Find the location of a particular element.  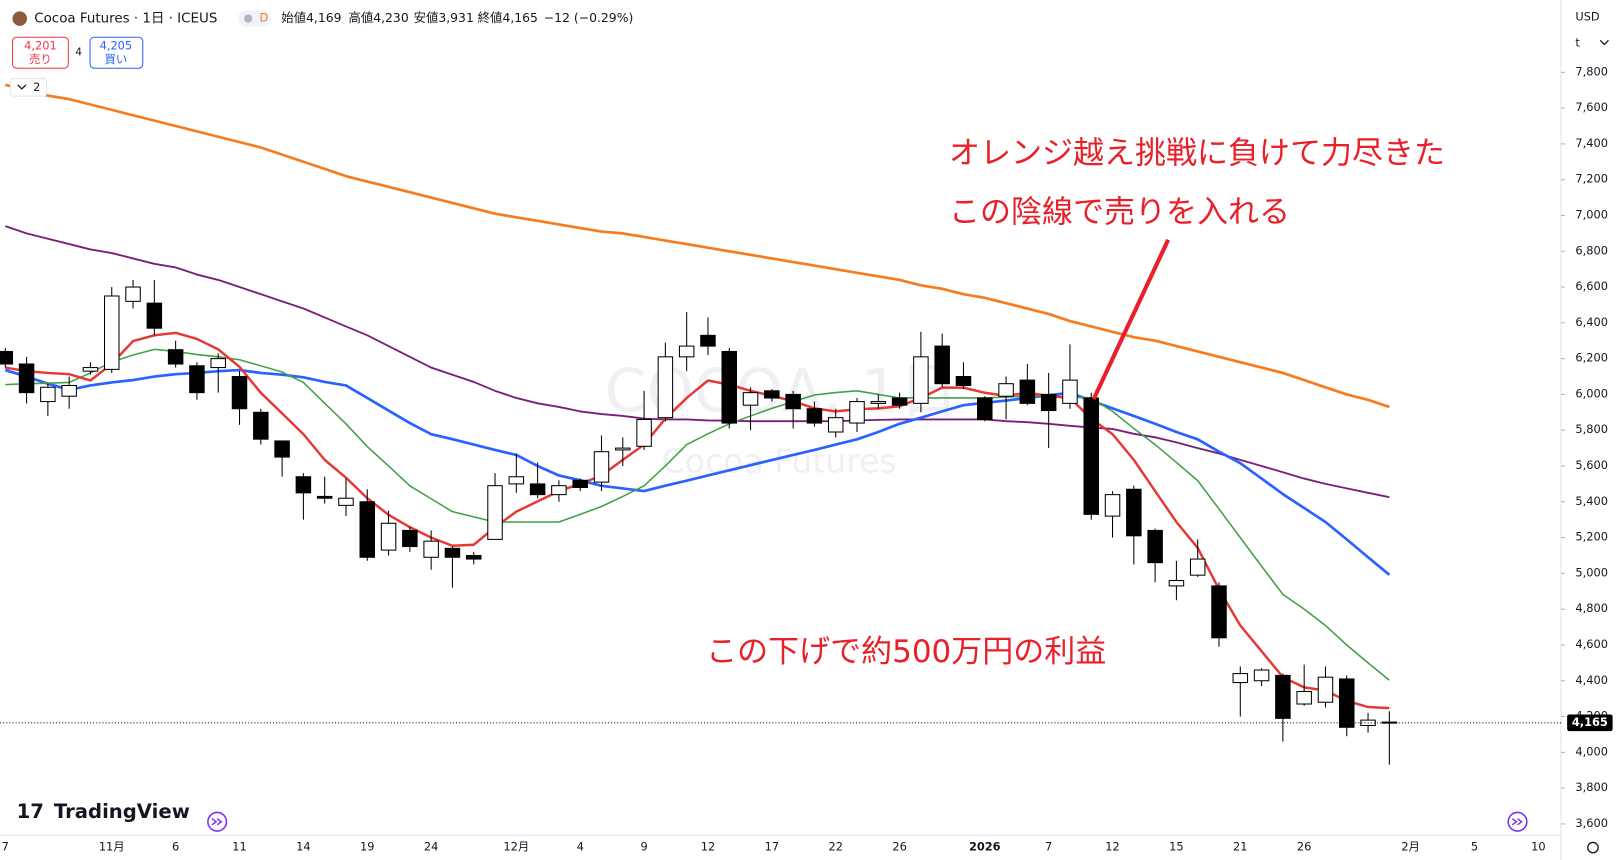

unit: t is located at coordinates (1577, 42).